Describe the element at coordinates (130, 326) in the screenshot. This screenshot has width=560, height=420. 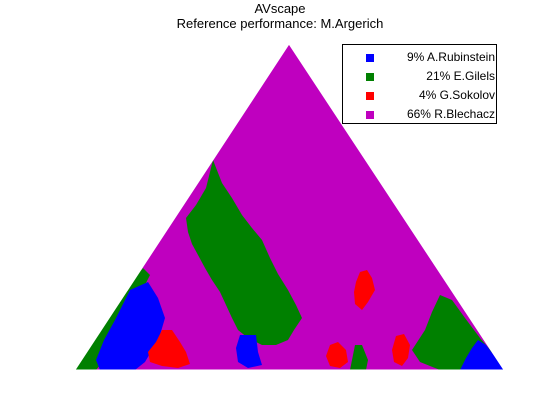
I see `region-a-rubinstein-left` at that location.